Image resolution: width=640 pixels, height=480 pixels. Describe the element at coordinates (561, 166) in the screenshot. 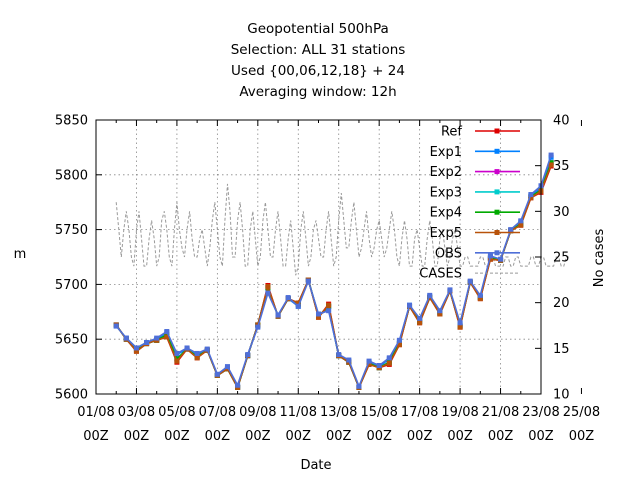

I see `y2-tick-label: 35` at that location.